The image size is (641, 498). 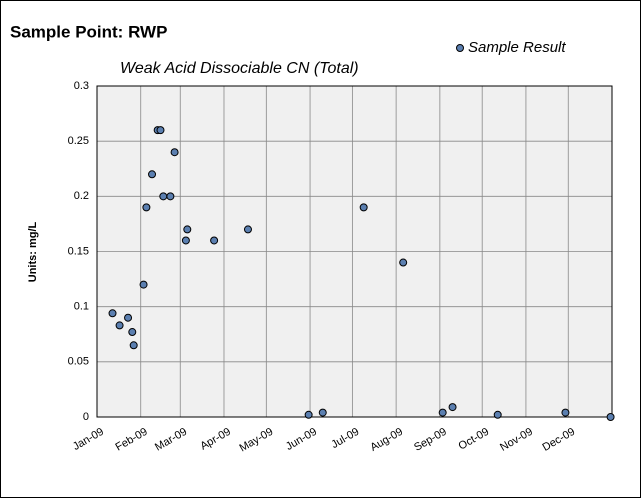 What do you see at coordinates (517, 47) in the screenshot?
I see `legend-label: Sample Result` at bounding box center [517, 47].